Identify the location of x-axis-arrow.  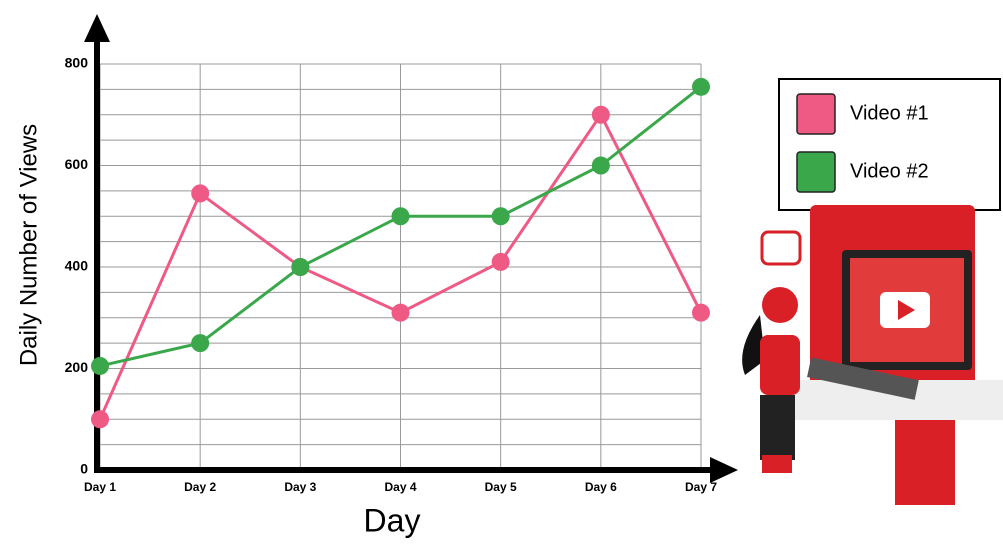
(724, 470).